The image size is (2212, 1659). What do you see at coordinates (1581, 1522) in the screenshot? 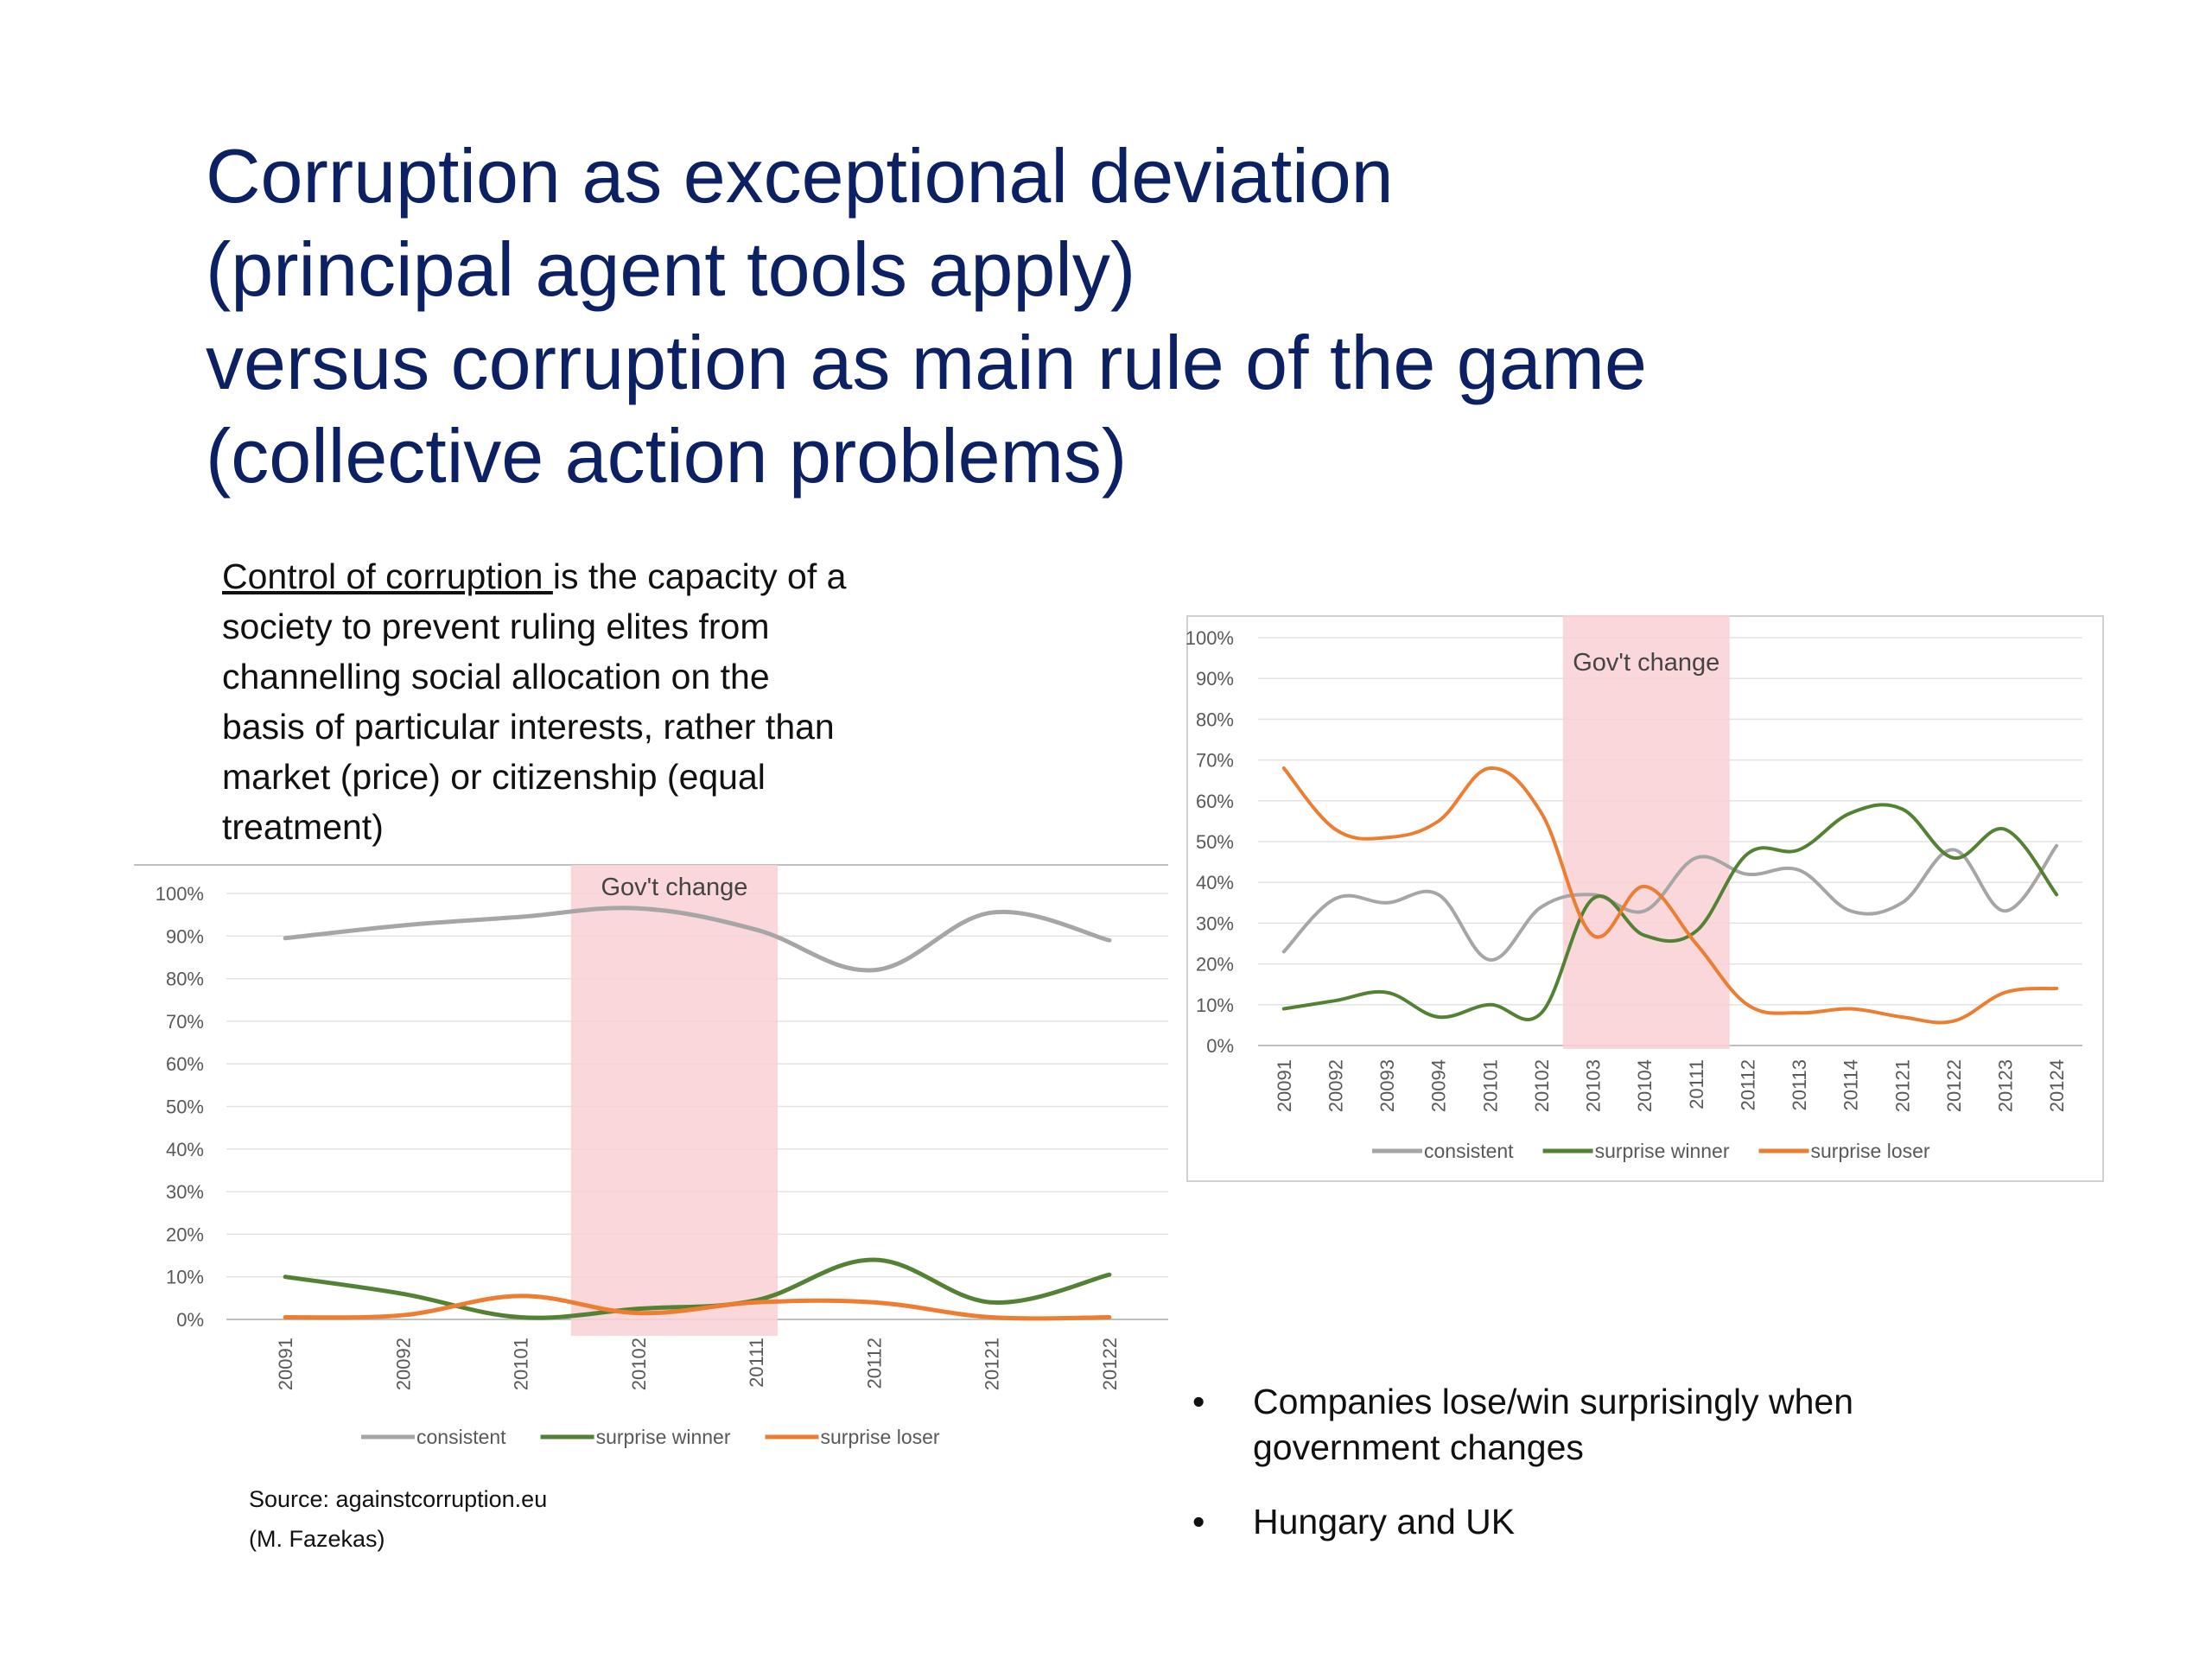
I see `bullet-item: • Hungary and UK` at bounding box center [1581, 1522].